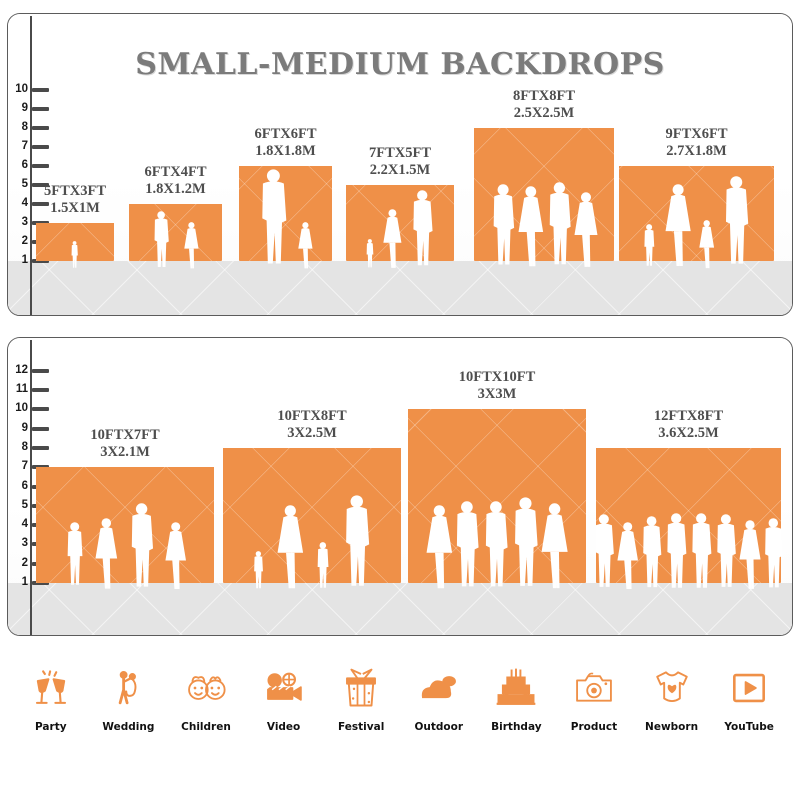  I want to click on bar-label: 7FTX5FT 2.2X1.5M, so click(400, 162).